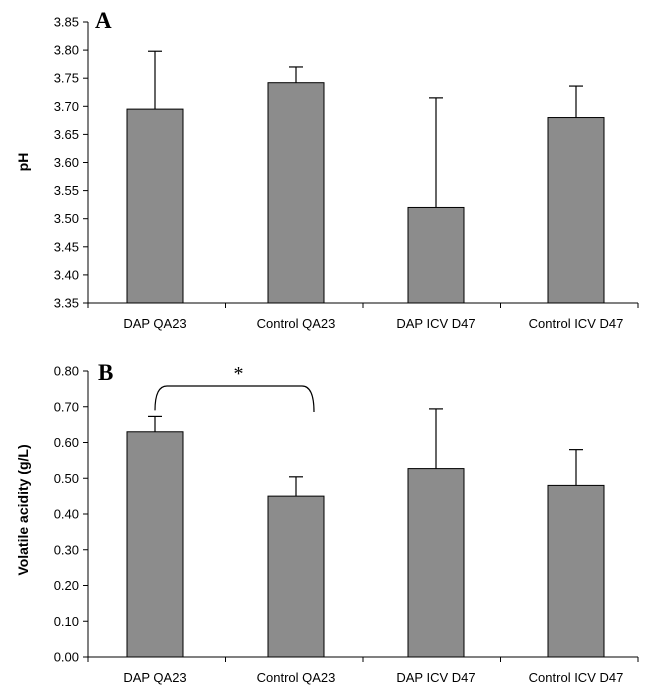 The width and height of the screenshot is (646, 687). I want to click on y-tick-label: 3.55, so click(66, 190).